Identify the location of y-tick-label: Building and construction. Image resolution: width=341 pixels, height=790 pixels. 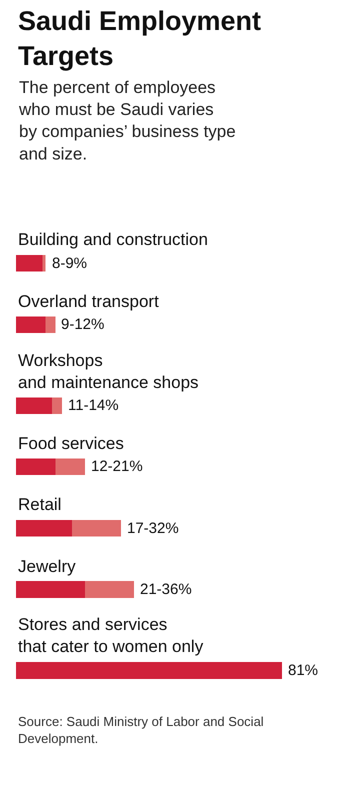
(113, 239).